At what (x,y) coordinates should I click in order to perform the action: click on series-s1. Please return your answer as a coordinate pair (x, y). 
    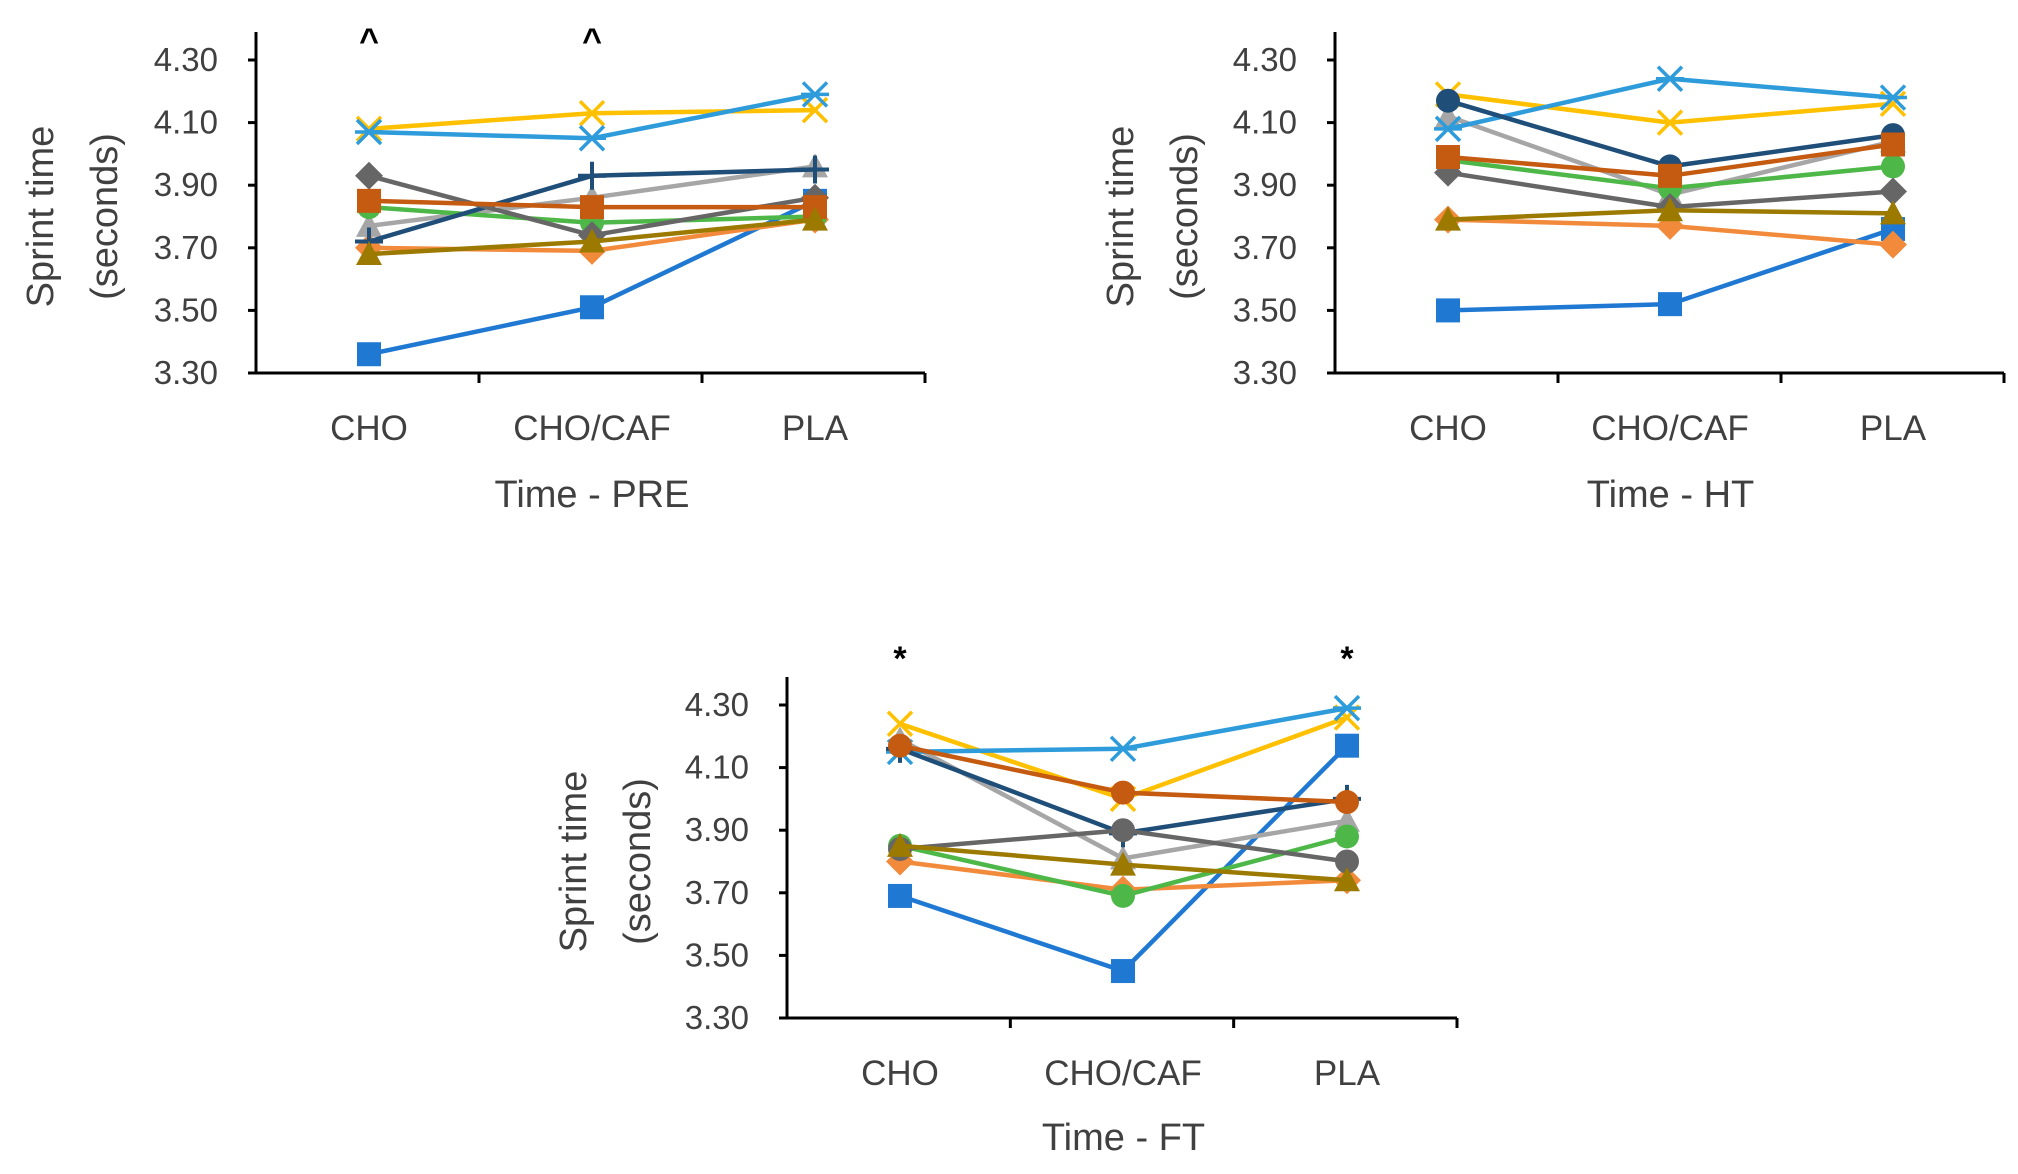
    Looking at the image, I should click on (1123, 858).